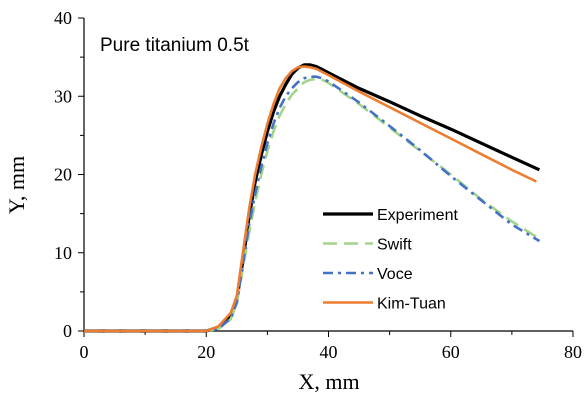 Image resolution: width=587 pixels, height=394 pixels. Describe the element at coordinates (84, 352) in the screenshot. I see `x-tick-label: 0` at that location.